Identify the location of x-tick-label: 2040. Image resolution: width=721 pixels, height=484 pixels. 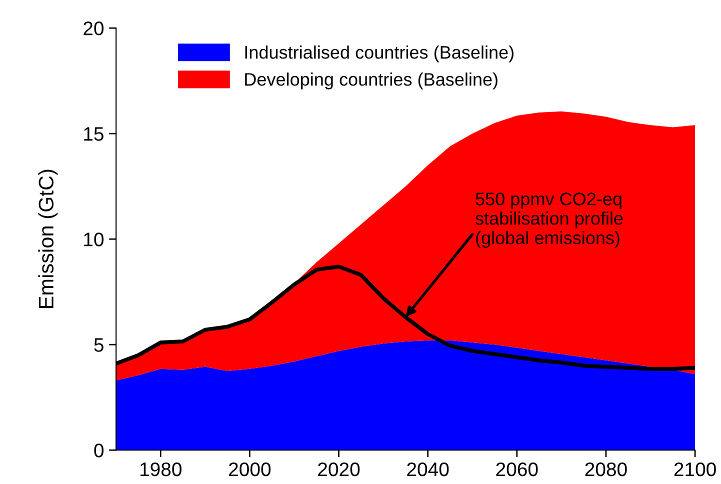
(428, 469).